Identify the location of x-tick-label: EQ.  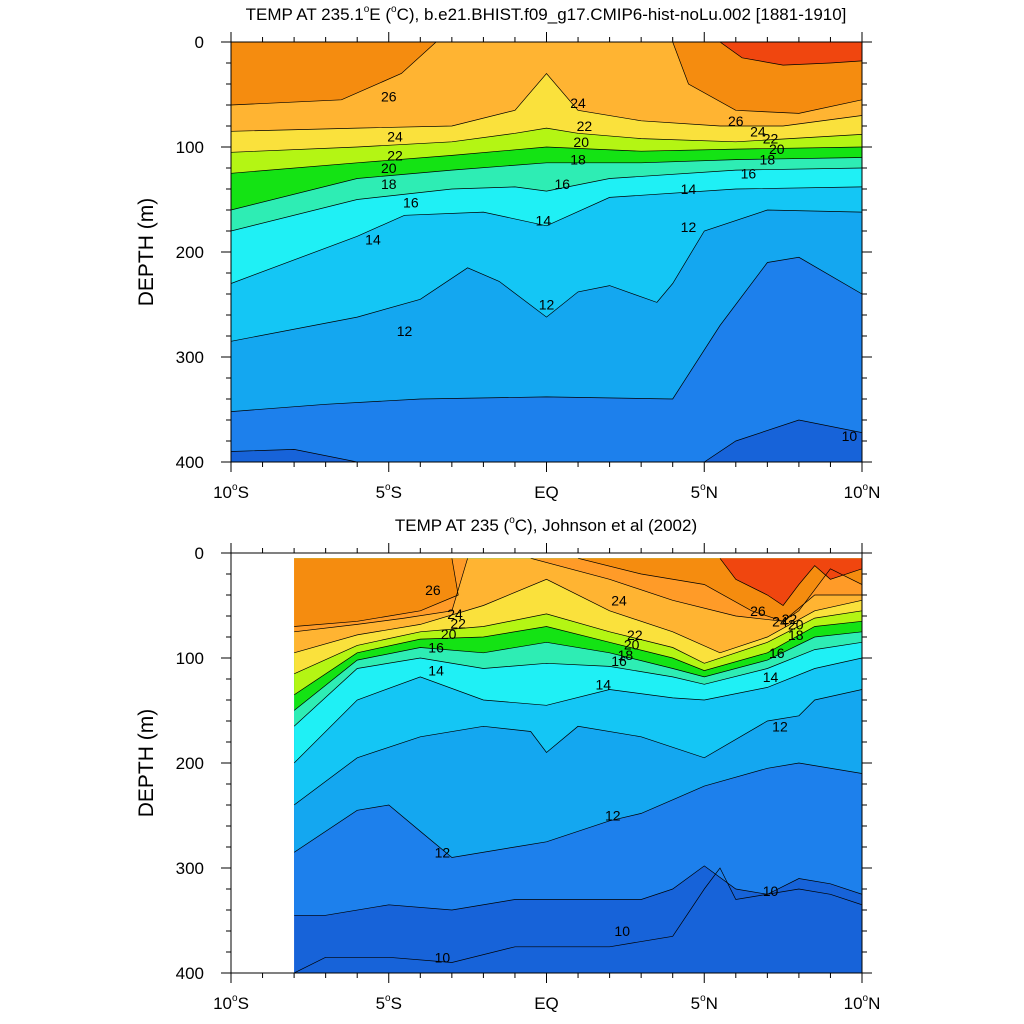
(546, 1003).